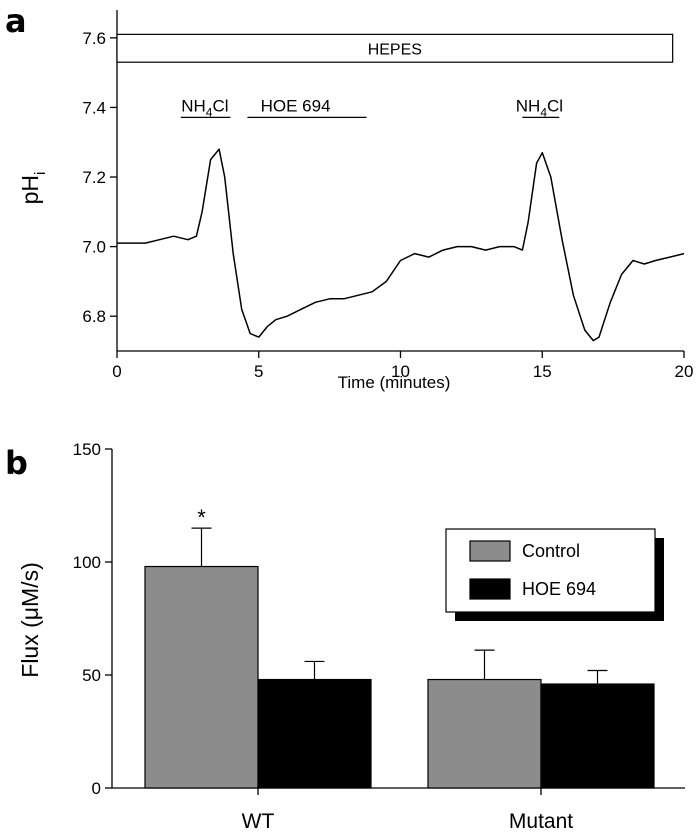 This screenshot has width=700, height=840. Describe the element at coordinates (94, 38) in the screenshot. I see `panel-a-y-tick-label: 7.6` at that location.